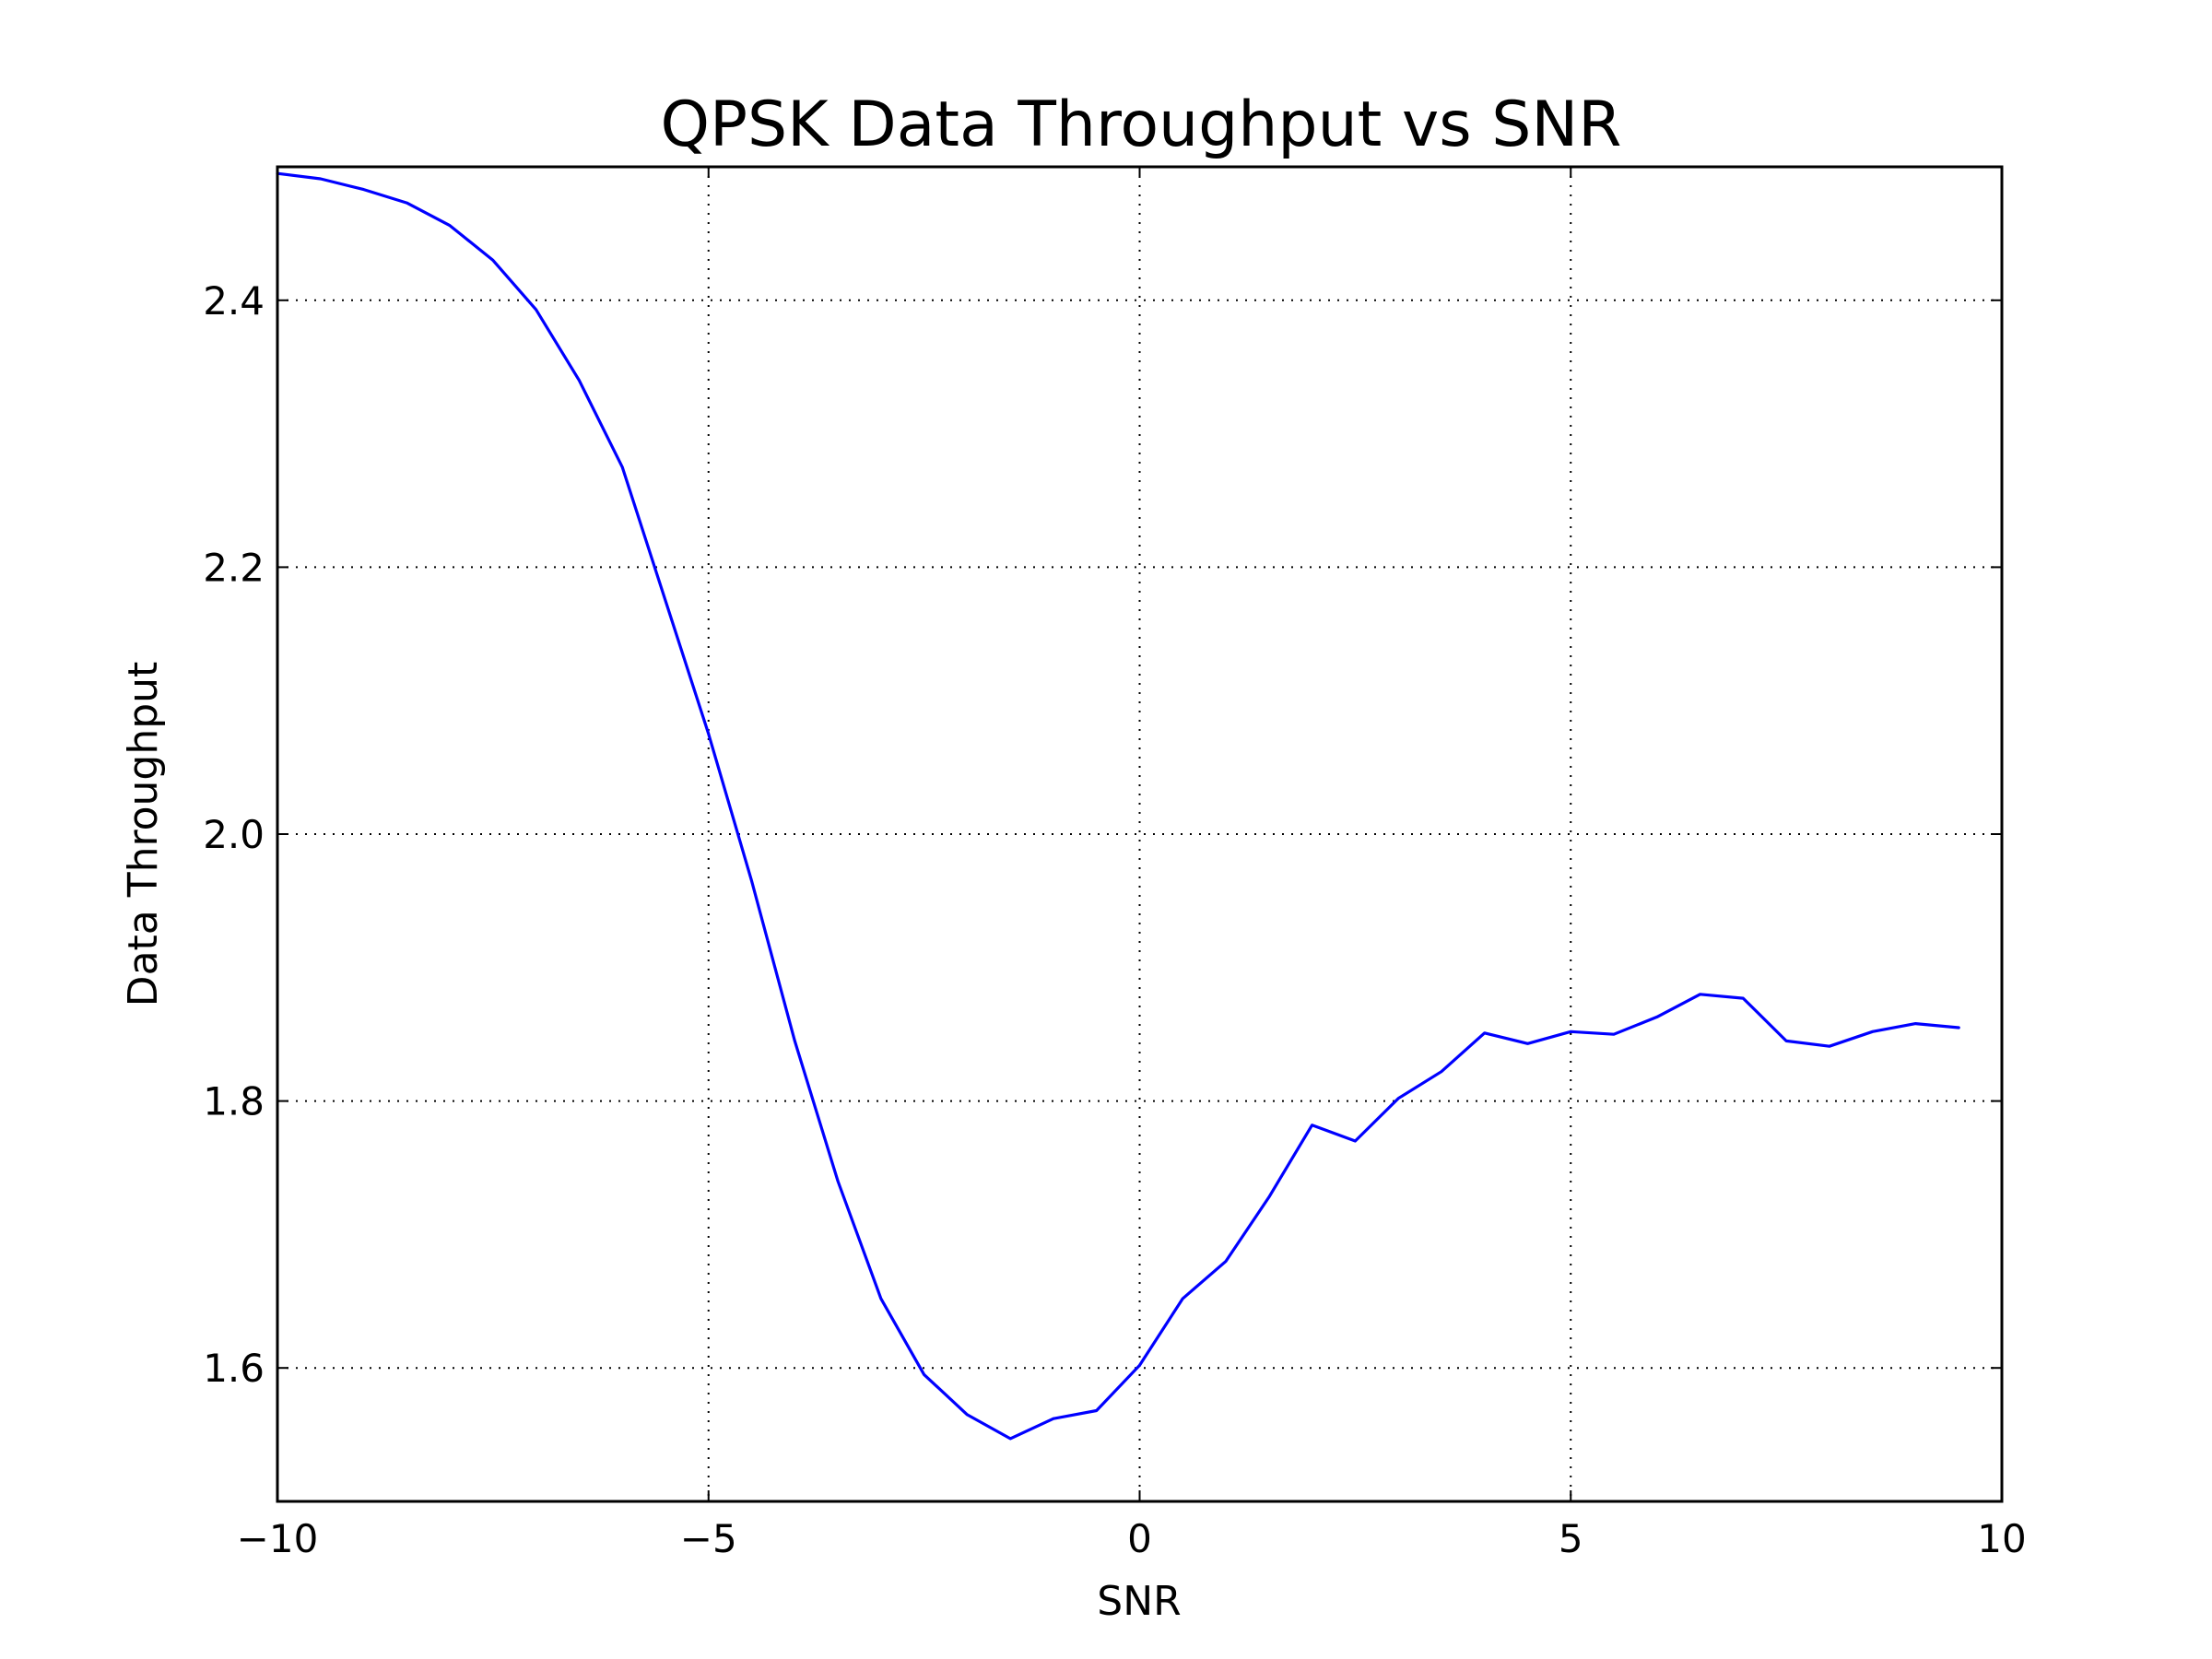 Image resolution: width=2212 pixels, height=1659 pixels. I want to click on x-tick-label: −10, so click(278, 1538).